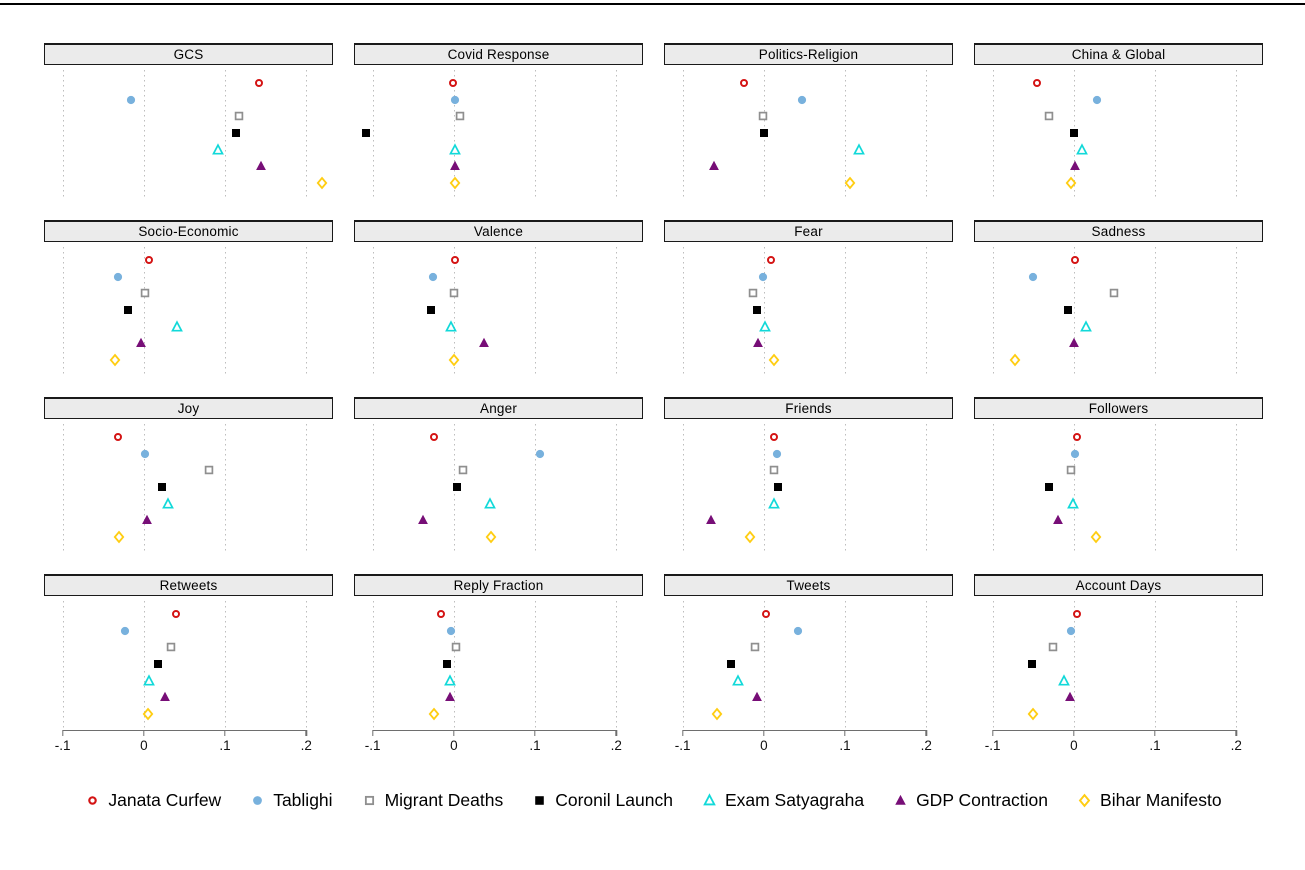 The height and width of the screenshot is (870, 1305). Describe the element at coordinates (498, 585) in the screenshot. I see `panel-title-reply-fraction: Reply Fraction` at that location.